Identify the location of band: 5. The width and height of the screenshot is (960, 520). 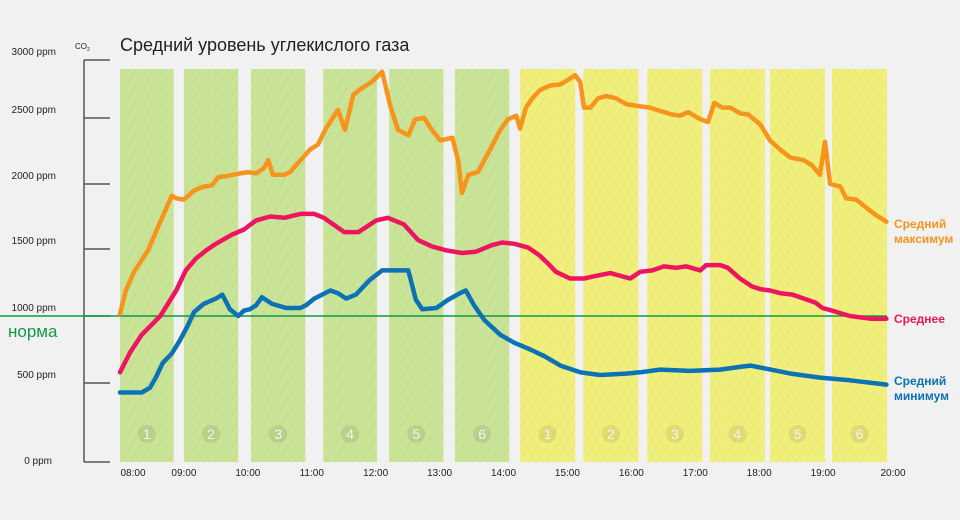
(798, 265).